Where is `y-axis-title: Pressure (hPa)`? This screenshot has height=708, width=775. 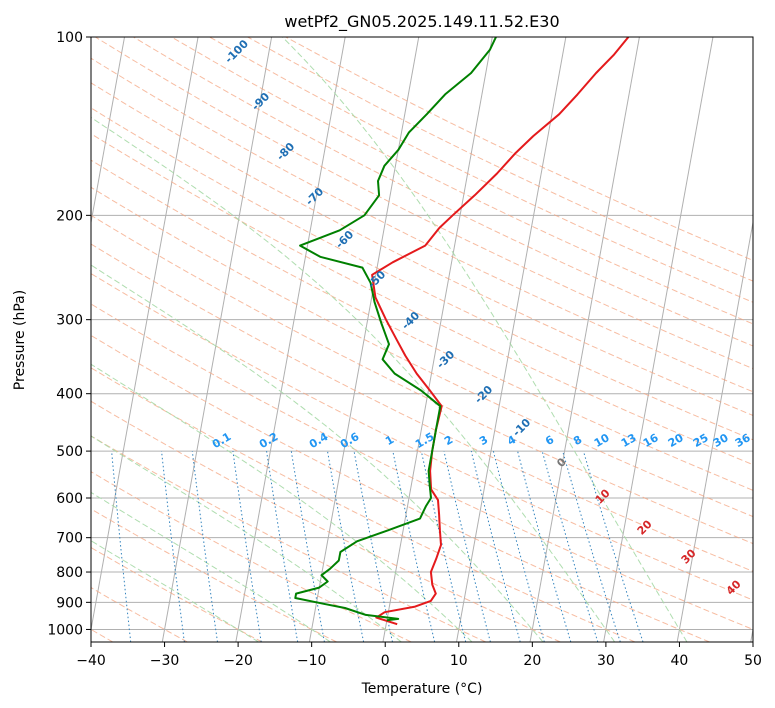
y-axis-title: Pressure (hPa) is located at coordinates (20, 340).